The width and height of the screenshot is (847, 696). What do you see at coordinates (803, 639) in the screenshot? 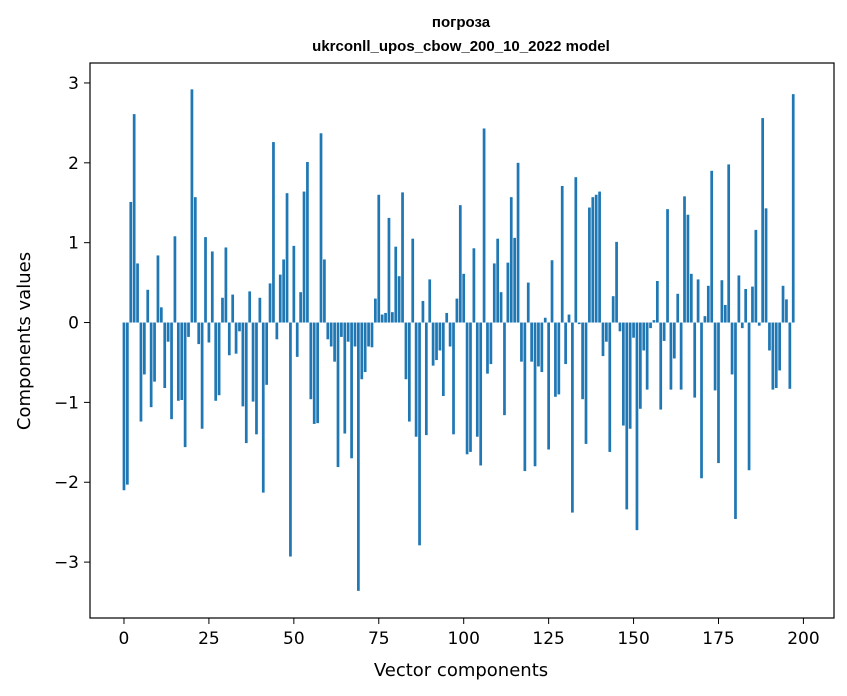
I see `x-tick-label: 200` at bounding box center [803, 639].